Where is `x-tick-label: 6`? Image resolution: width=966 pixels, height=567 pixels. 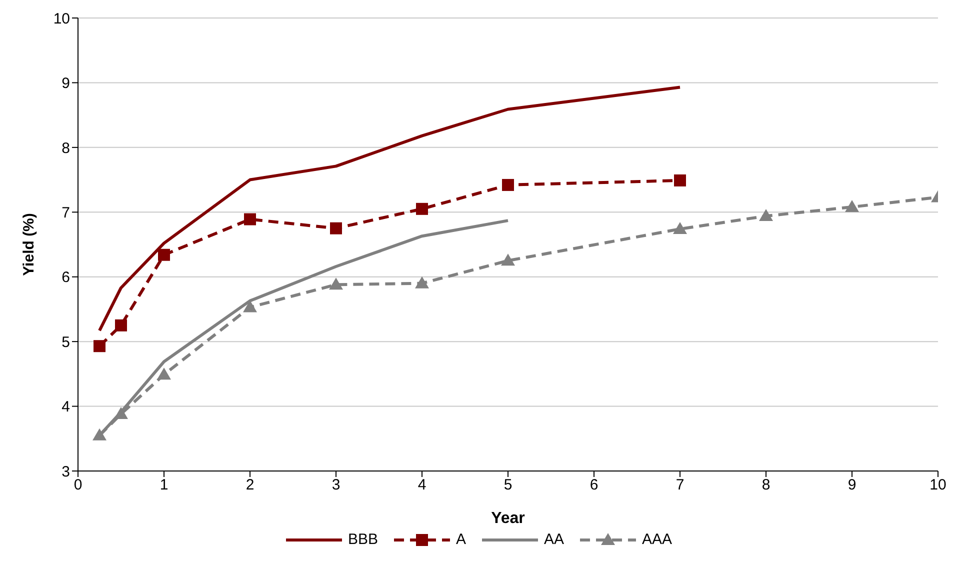
x-tick-label: 6 is located at coordinates (594, 485).